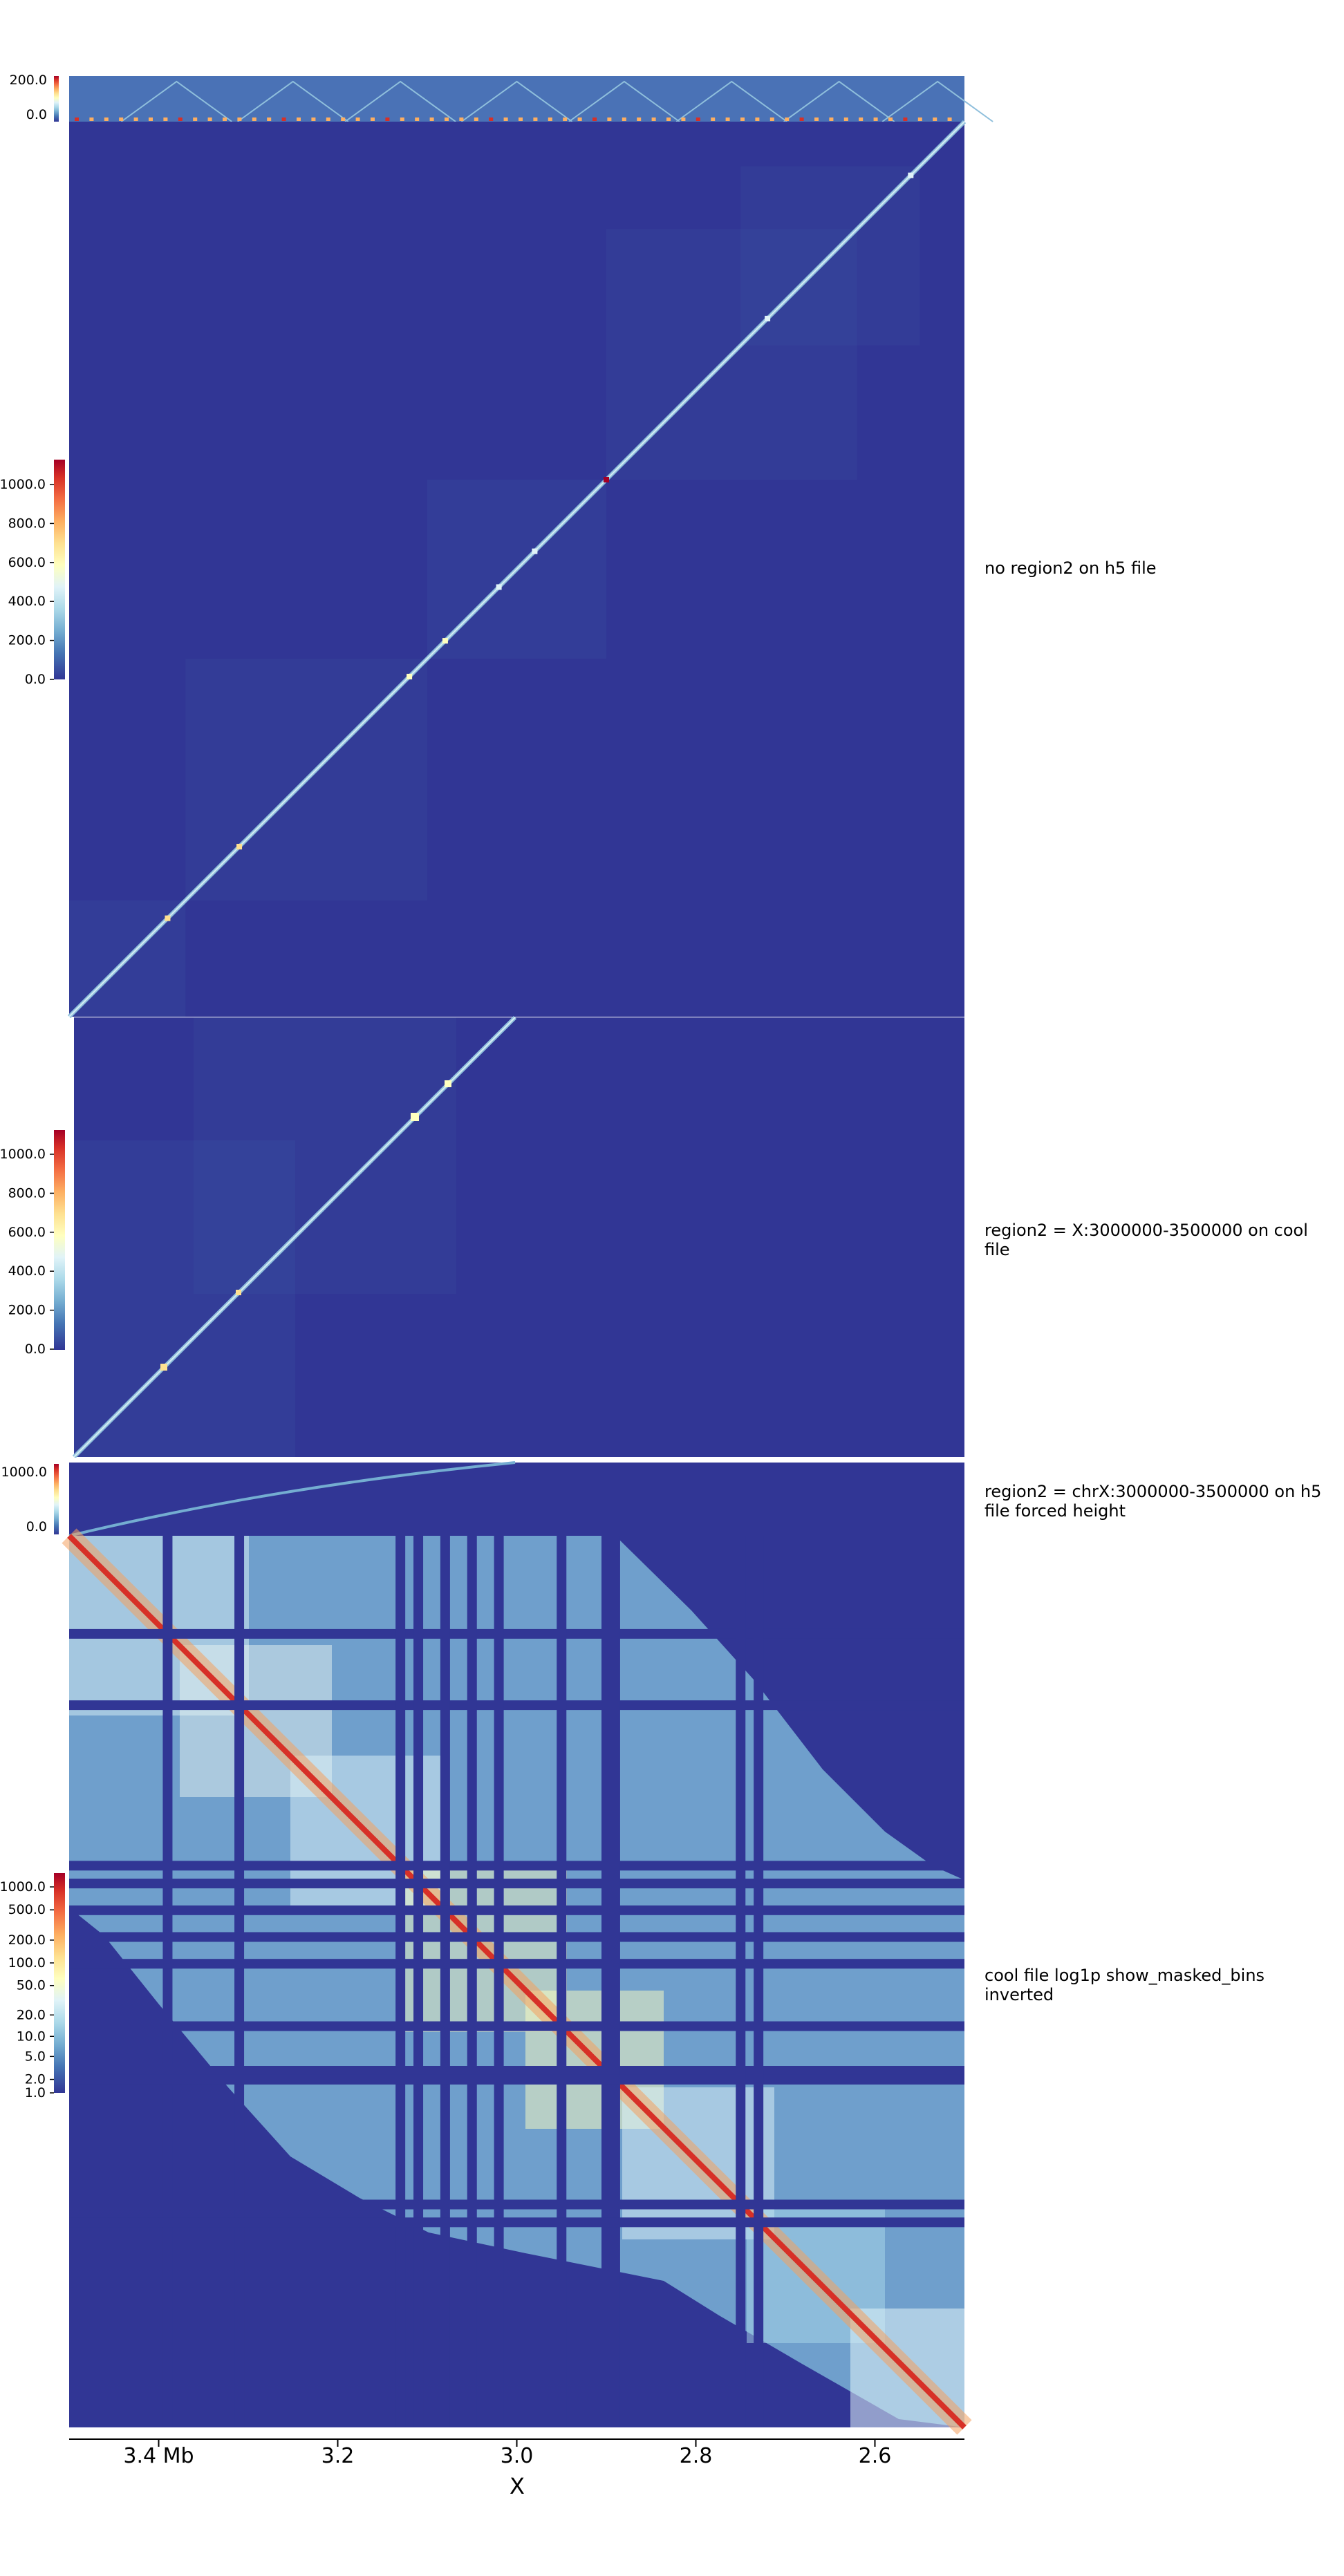  What do you see at coordinates (31, 2036) in the screenshot?
I see `t4-cb-tick: 10.0` at bounding box center [31, 2036].